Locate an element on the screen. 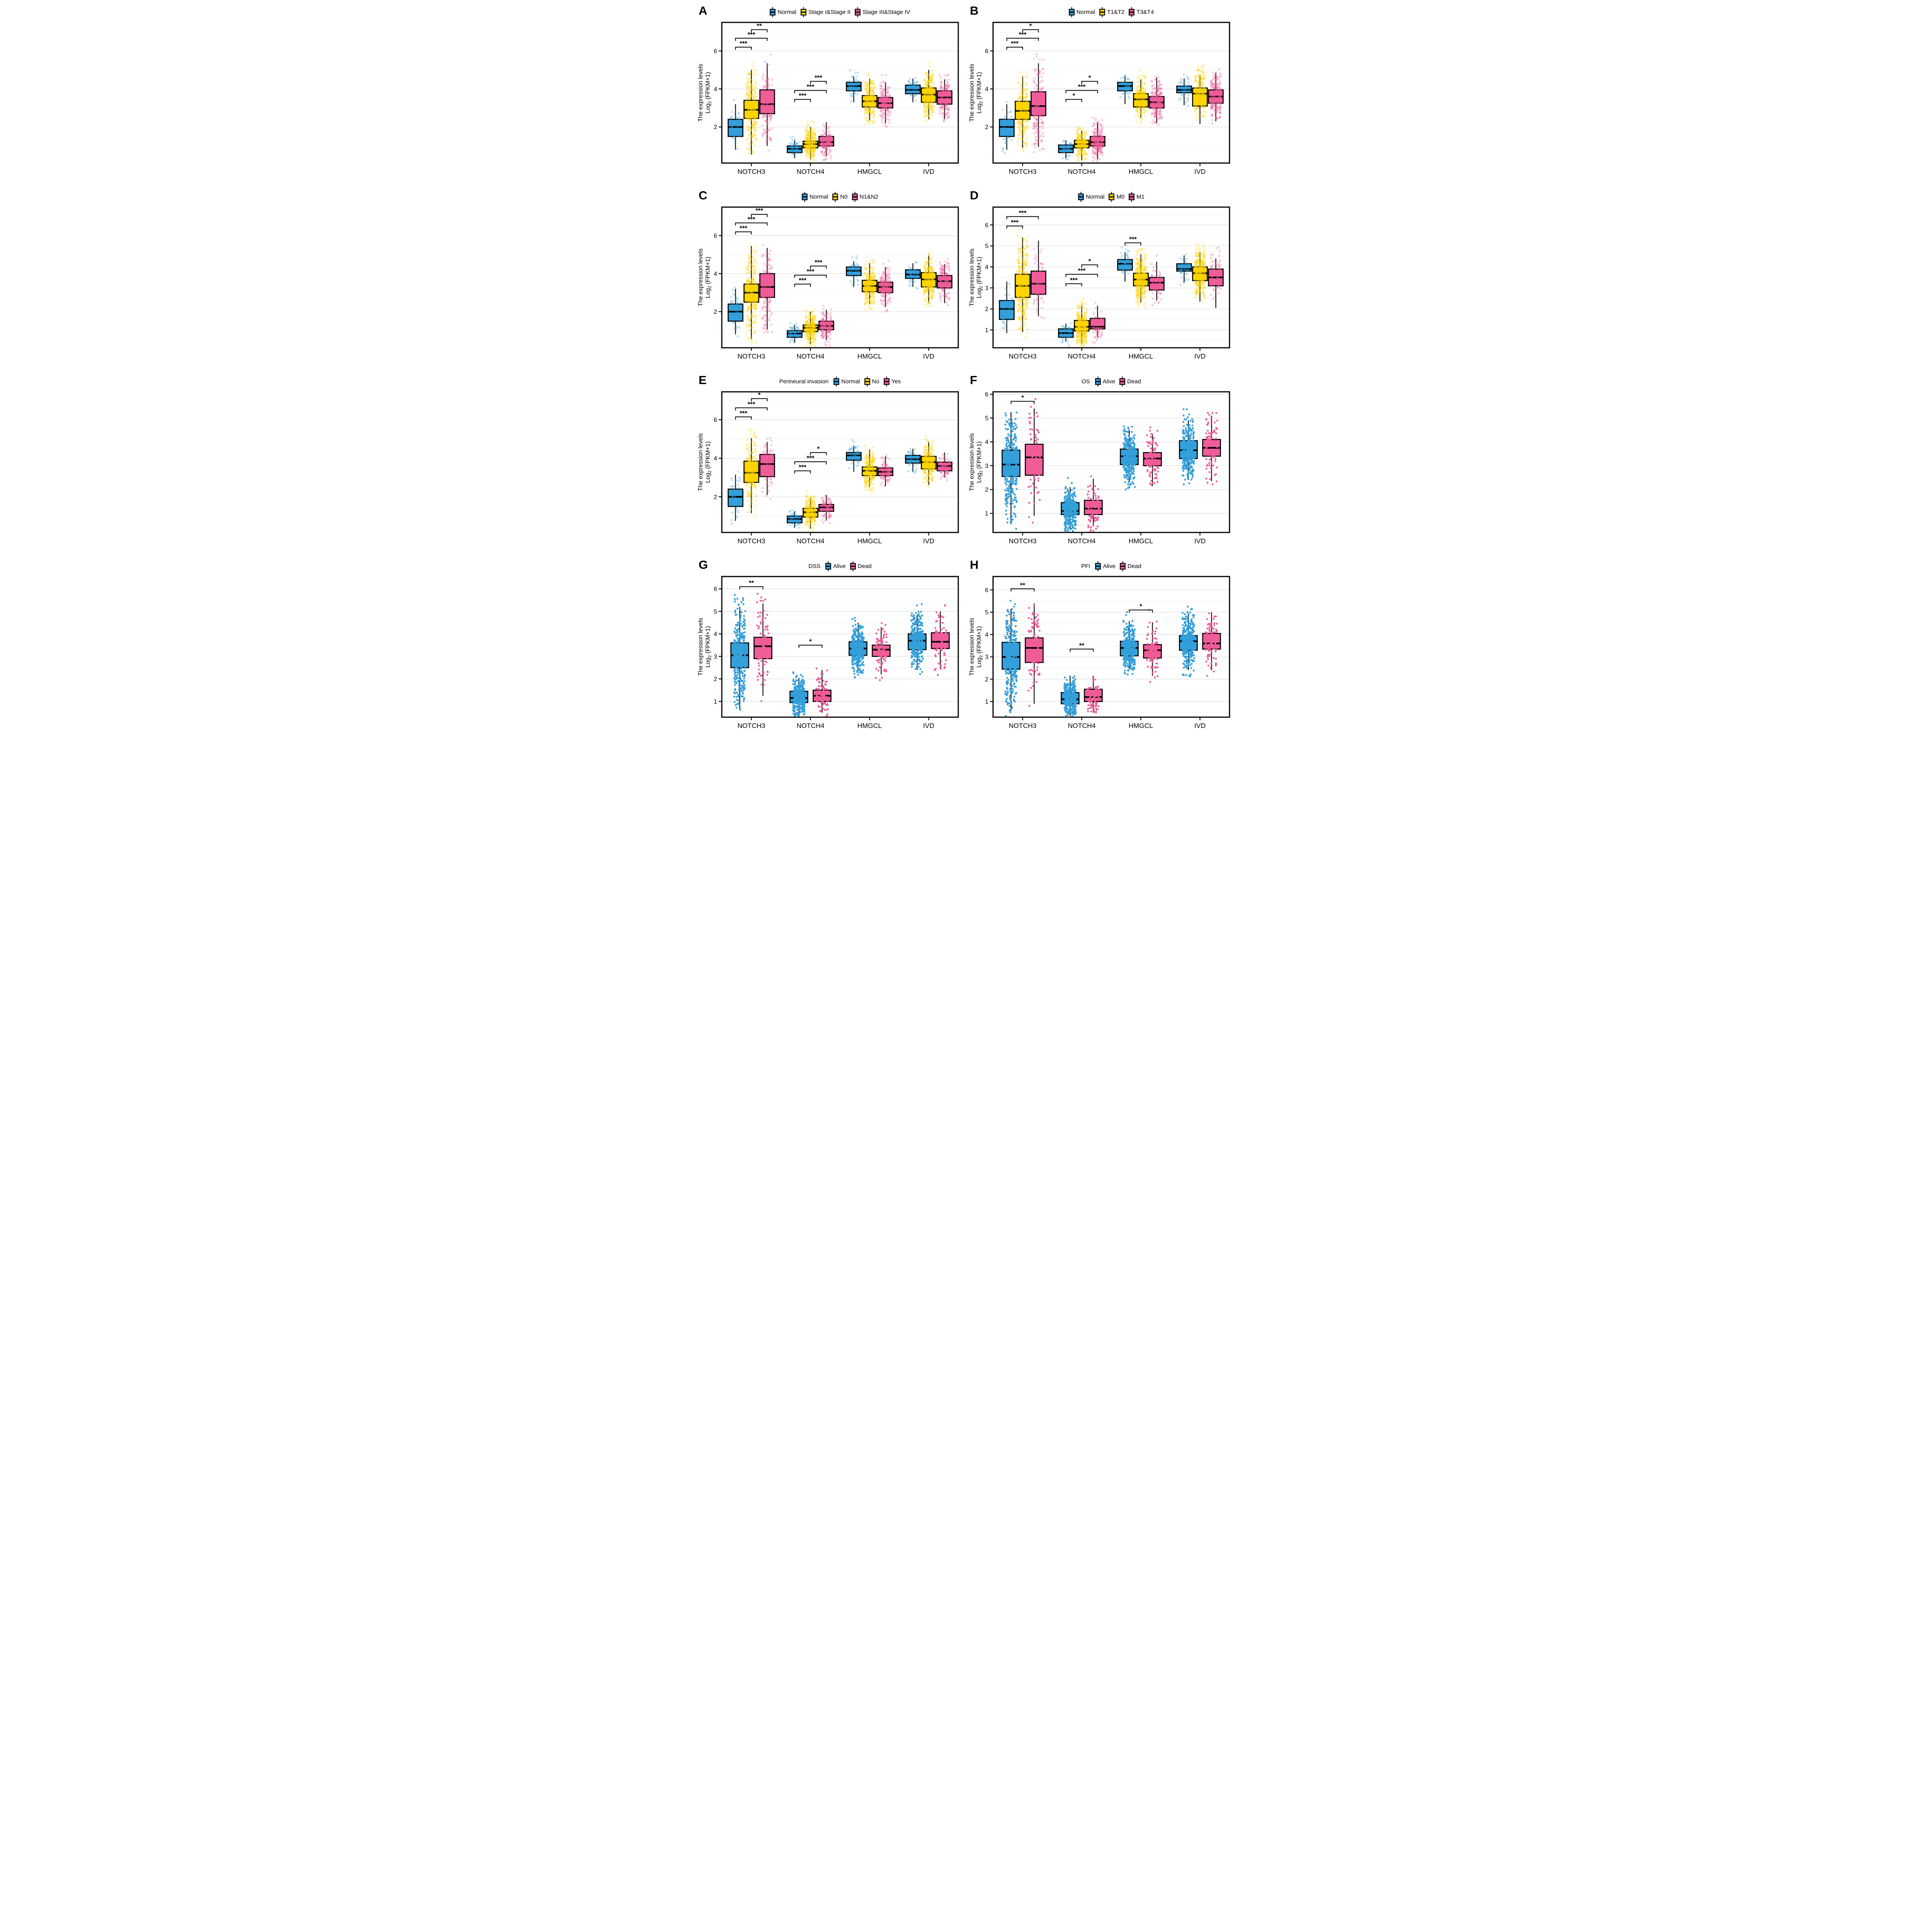 This screenshot has width=1932, height=1932. legend-item: M1 is located at coordinates (1137, 197).